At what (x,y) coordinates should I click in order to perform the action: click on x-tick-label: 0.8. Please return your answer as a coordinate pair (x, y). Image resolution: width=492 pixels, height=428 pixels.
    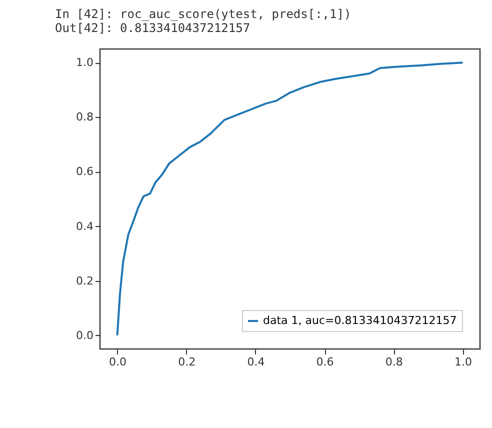
    Looking at the image, I should click on (394, 362).